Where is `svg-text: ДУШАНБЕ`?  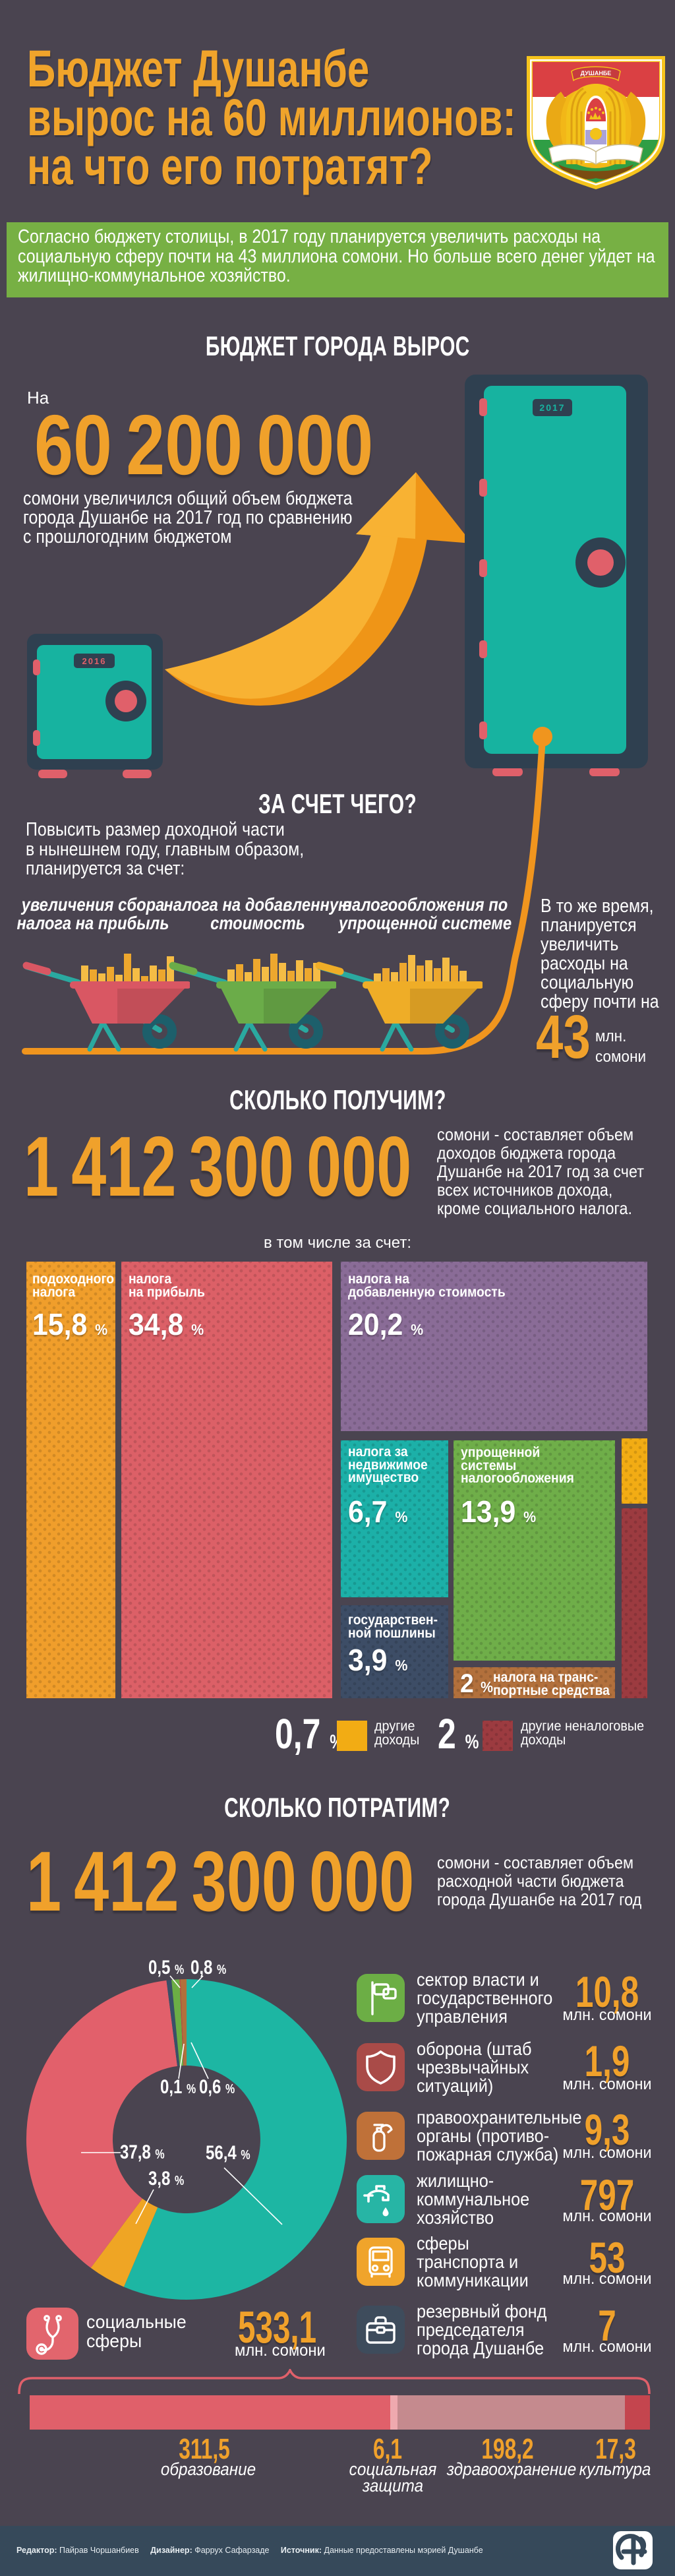
svg-text: ДУШАНБЕ is located at coordinates (596, 73).